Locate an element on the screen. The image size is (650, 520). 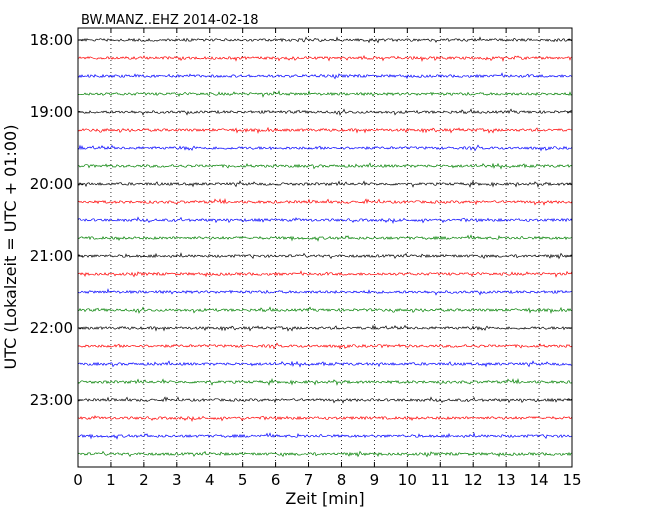
y-tick-label: 22:00 is located at coordinates (51, 328).